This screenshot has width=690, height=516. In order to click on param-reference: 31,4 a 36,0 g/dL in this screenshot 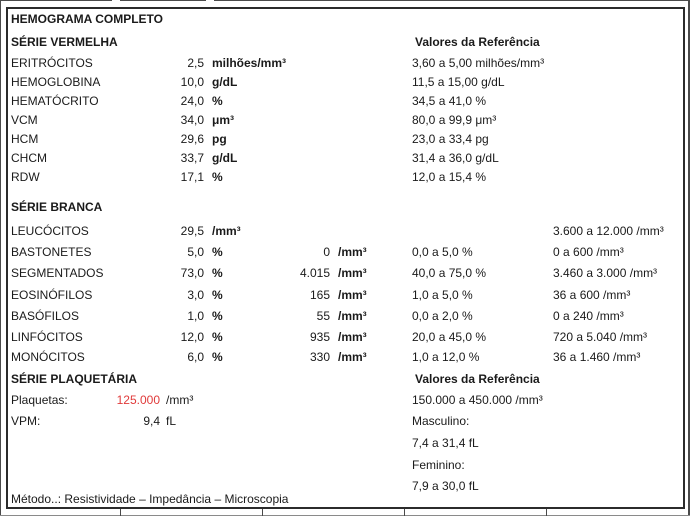, I will do `click(455, 158)`.